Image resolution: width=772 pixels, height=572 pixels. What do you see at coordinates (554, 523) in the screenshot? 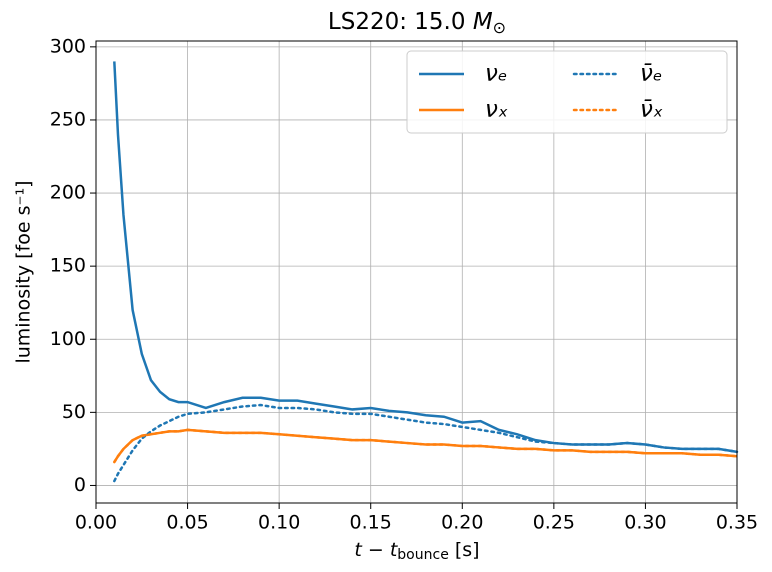
I see `x-tick-label: 0.25` at bounding box center [554, 523].